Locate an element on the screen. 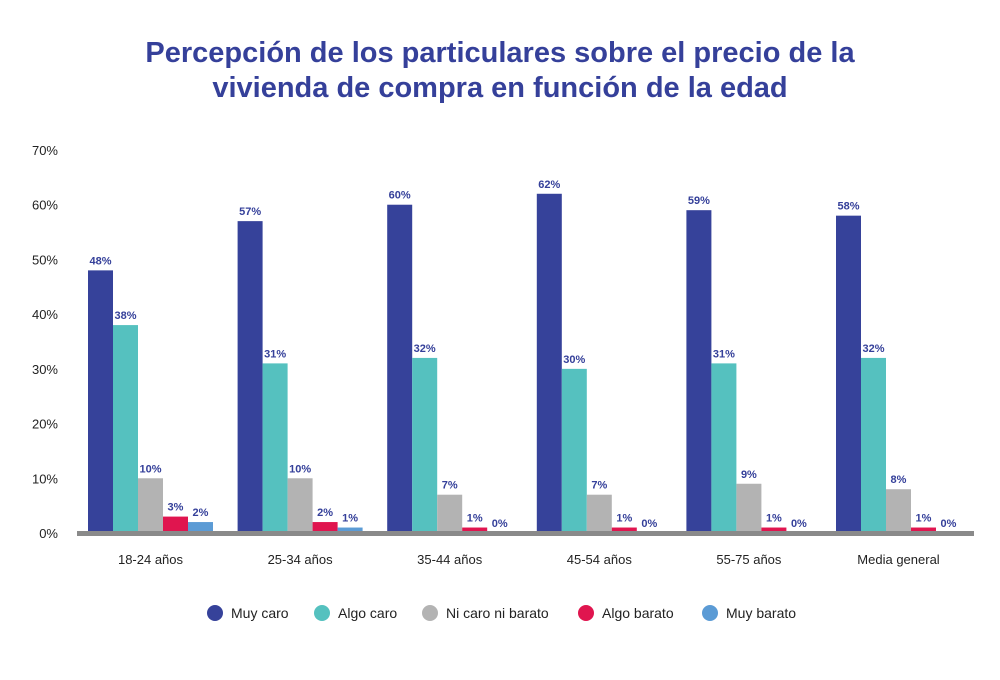 This screenshot has width=1000, height=680. x-category-label: 45-54 años is located at coordinates (600, 559).